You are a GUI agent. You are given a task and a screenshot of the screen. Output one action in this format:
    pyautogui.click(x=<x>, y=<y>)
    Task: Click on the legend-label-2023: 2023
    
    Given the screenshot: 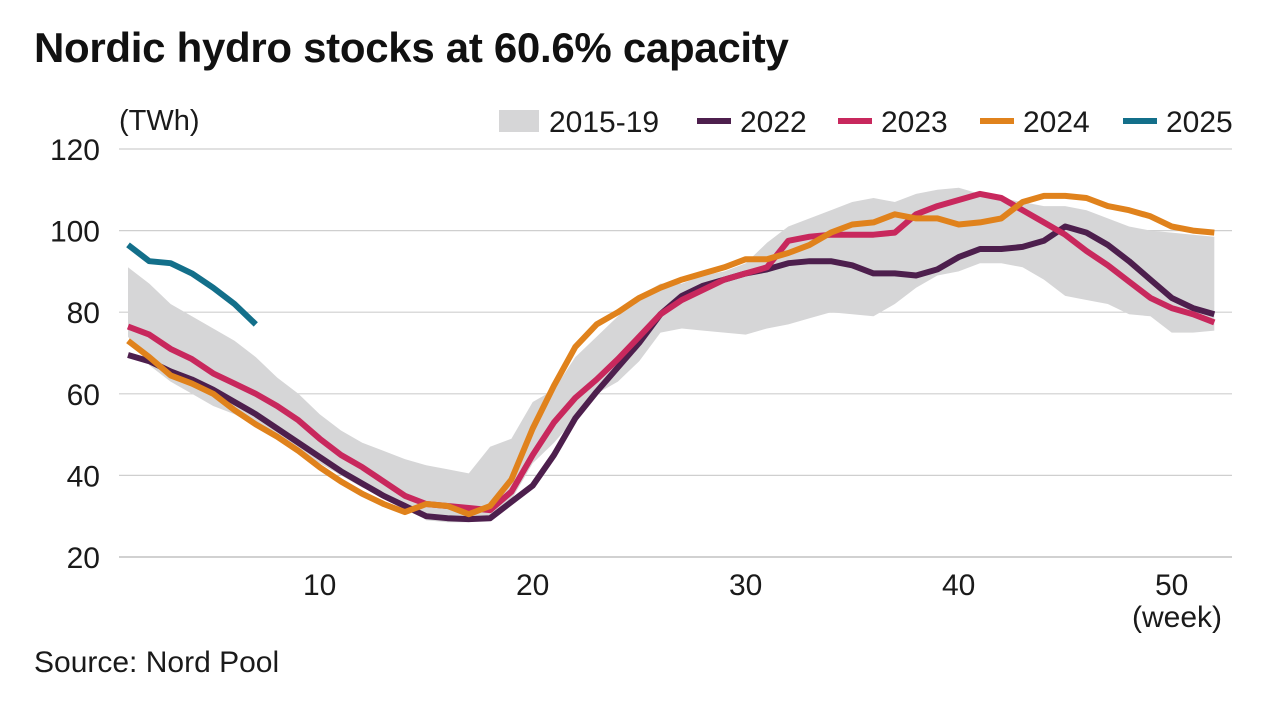 What is the action you would take?
    pyautogui.click(x=914, y=122)
    